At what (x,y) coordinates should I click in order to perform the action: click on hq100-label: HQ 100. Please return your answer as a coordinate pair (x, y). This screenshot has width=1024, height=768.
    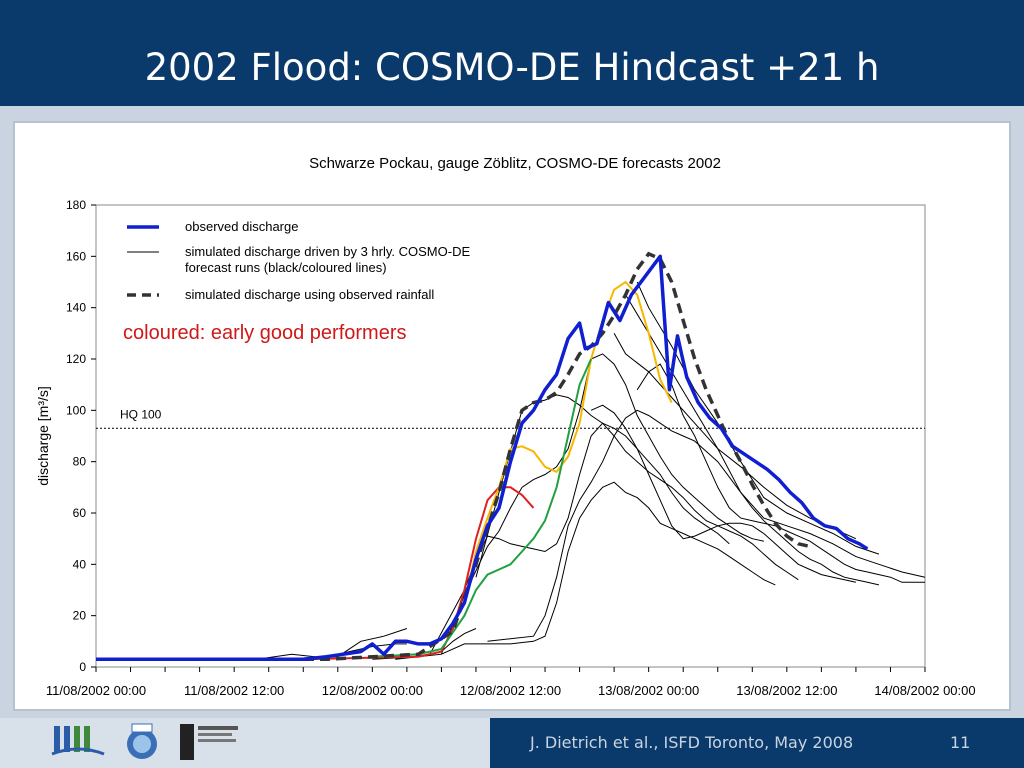
    Looking at the image, I should click on (141, 414).